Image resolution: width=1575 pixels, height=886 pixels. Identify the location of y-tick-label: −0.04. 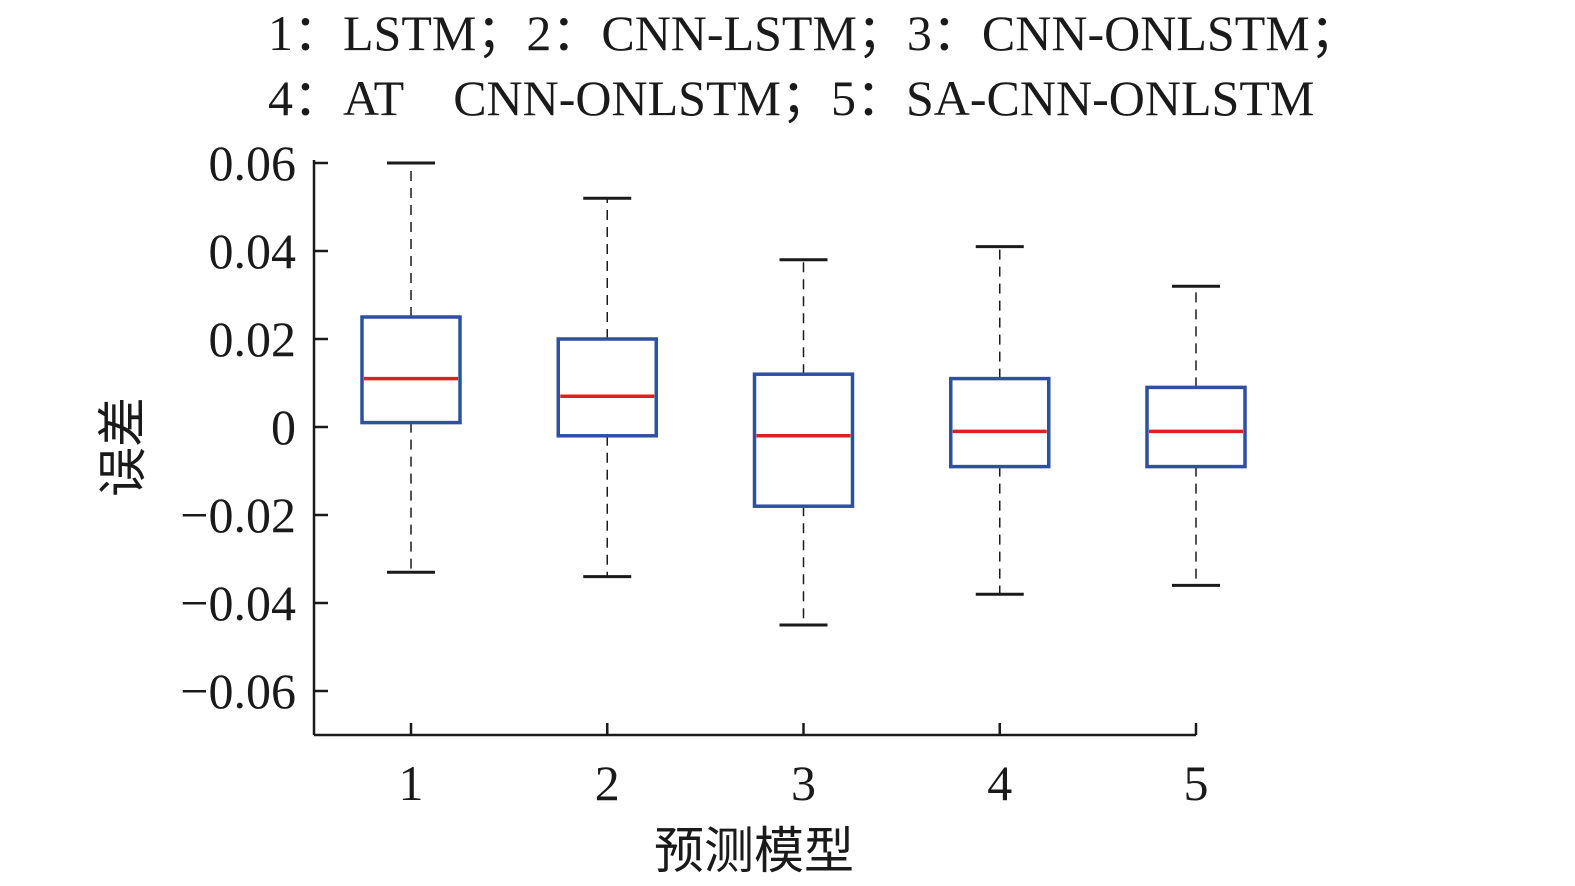
(238, 603).